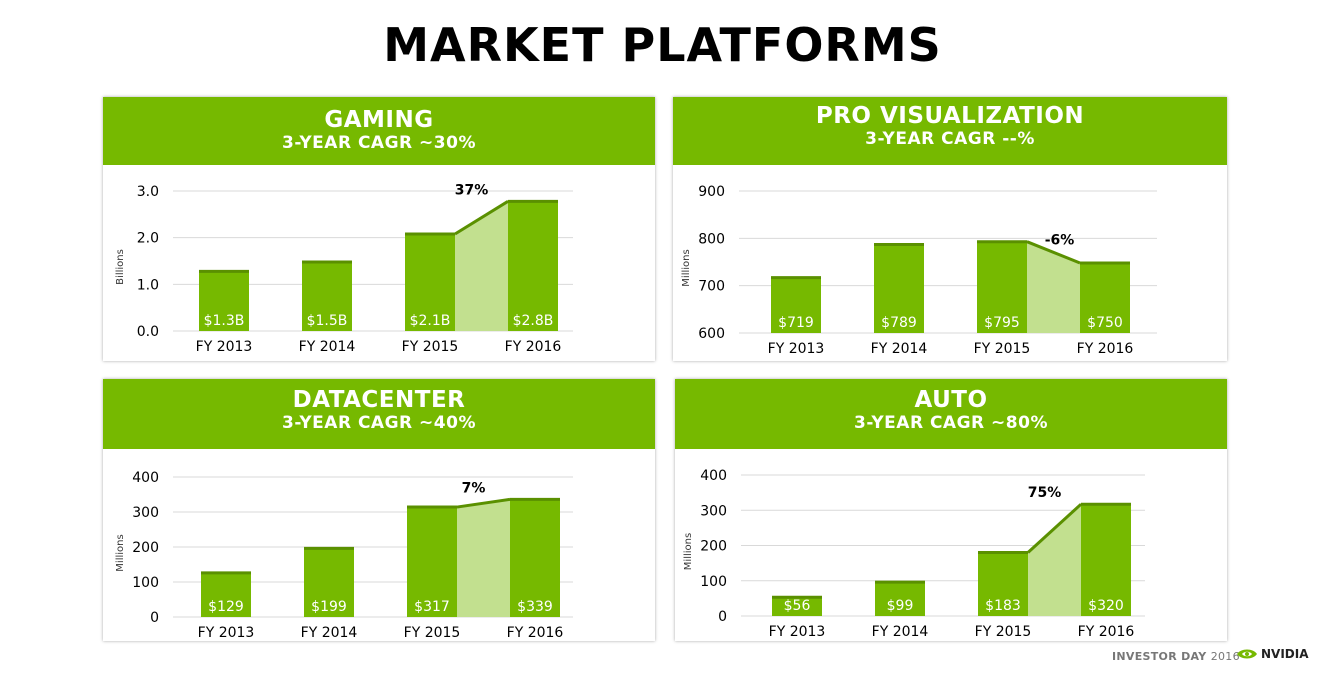  What do you see at coordinates (472, 190) in the screenshot?
I see `growth-label: 37%` at bounding box center [472, 190].